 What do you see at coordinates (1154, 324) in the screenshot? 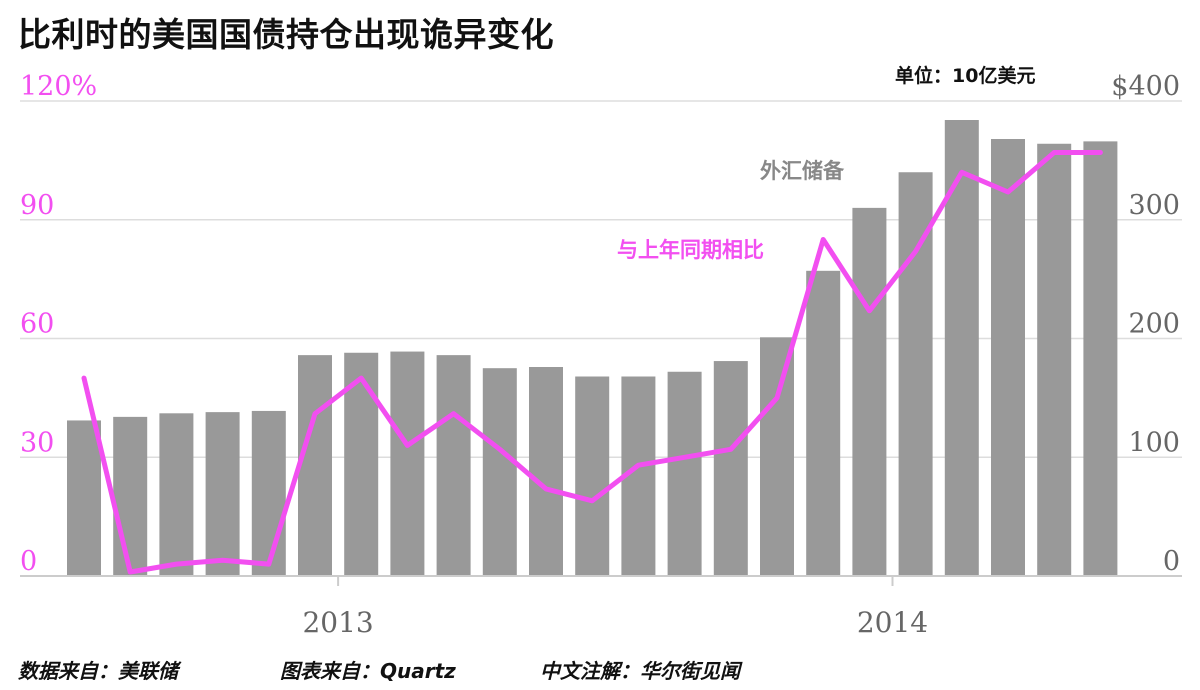
I see `right-axis-tick-label: 200` at bounding box center [1154, 324].